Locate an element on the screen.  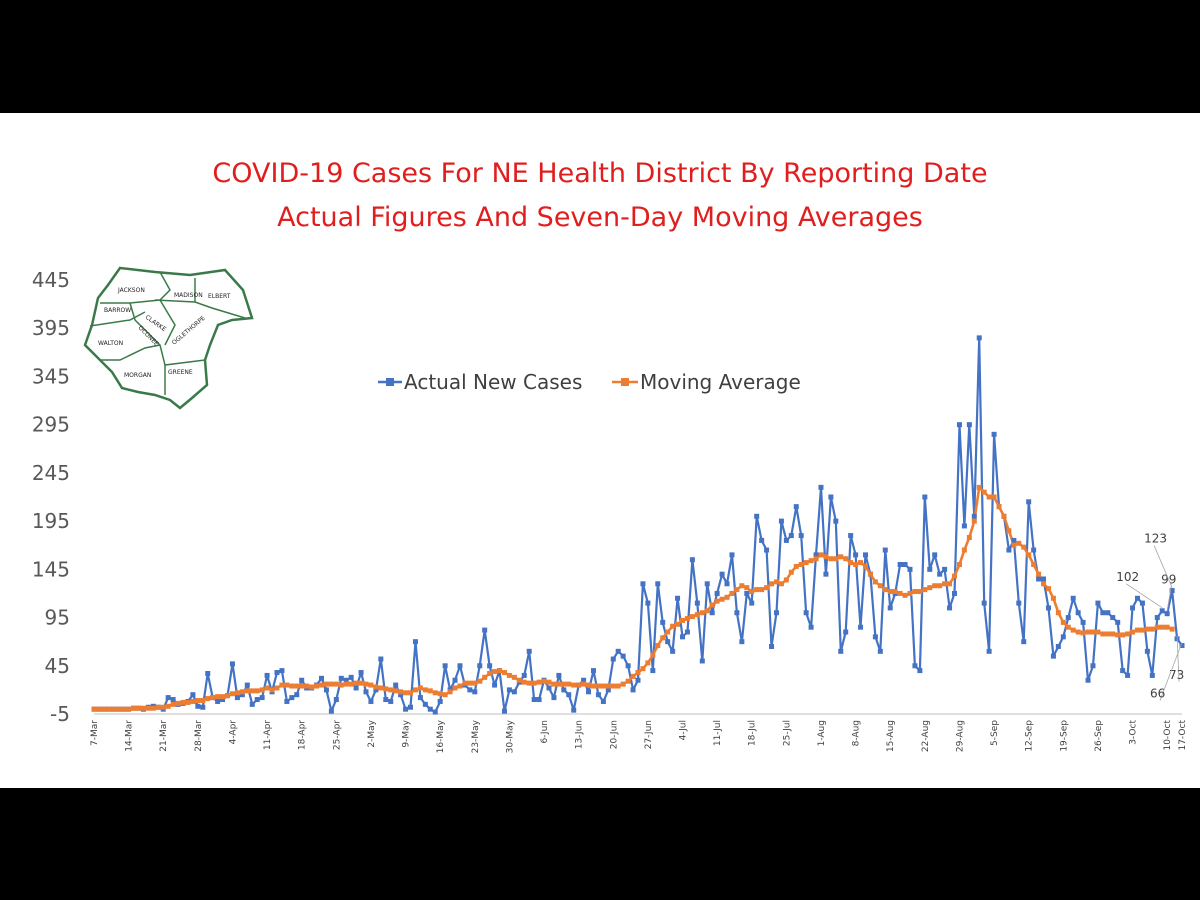
y-tick-label: 445 is located at coordinates (51, 280).